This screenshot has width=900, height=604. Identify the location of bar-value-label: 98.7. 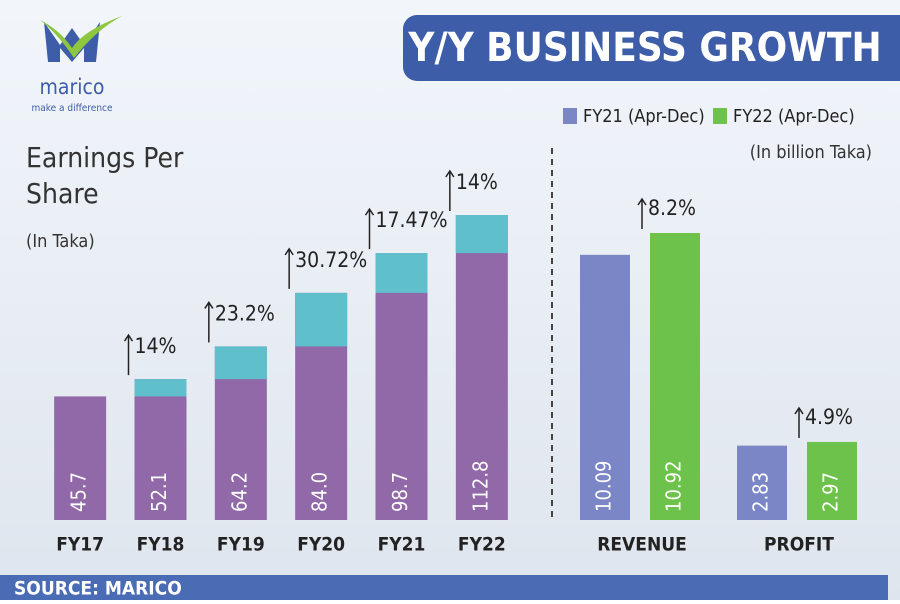
(400, 492).